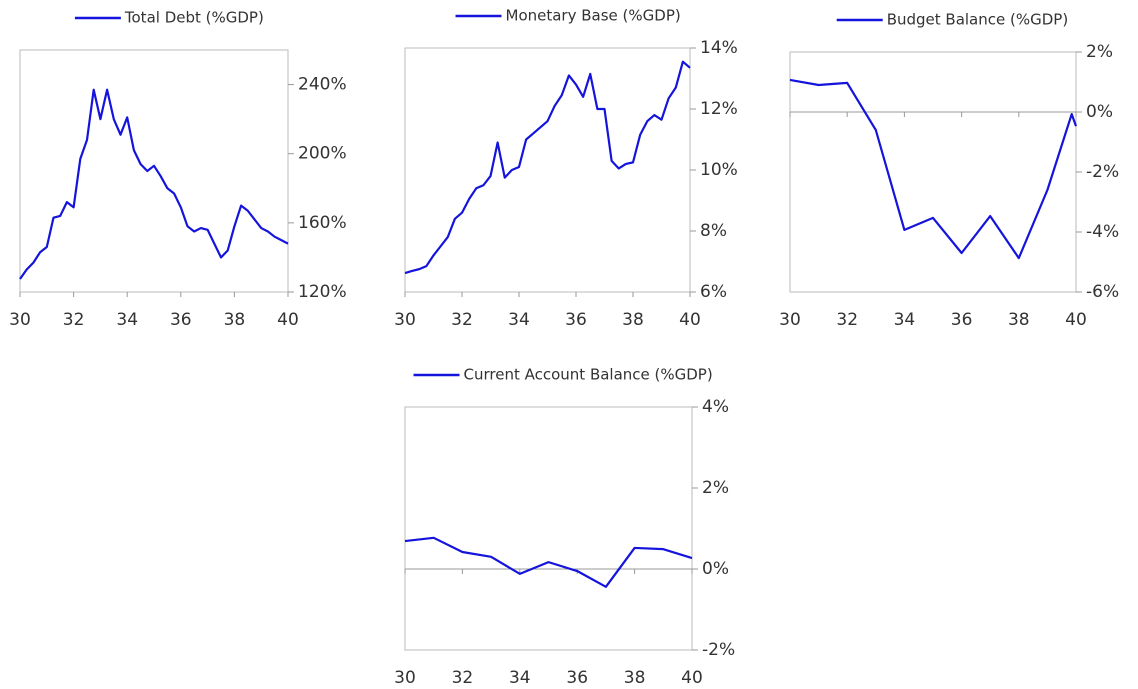 The image size is (1138, 689). I want to click on legend-label: Budget Balance (%GDP), so click(977, 20).